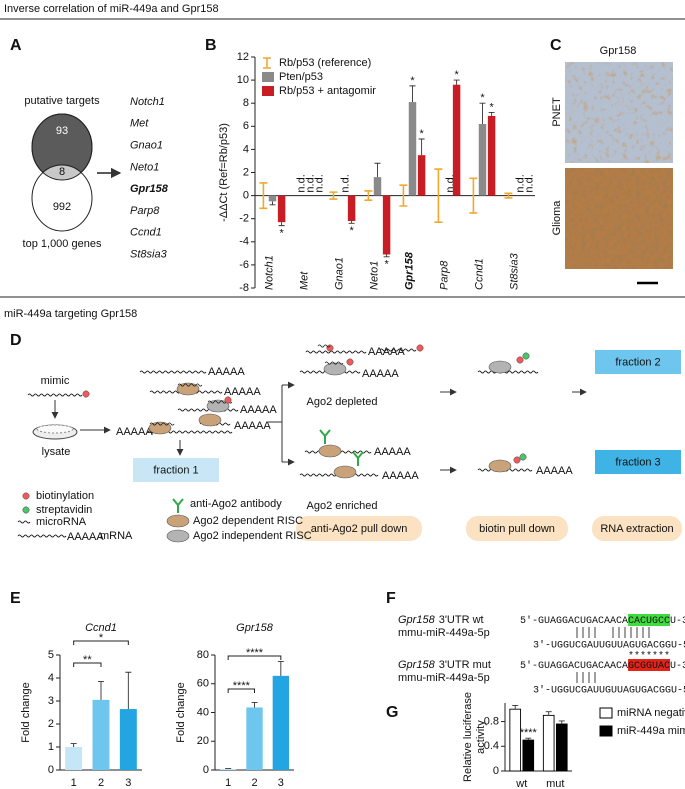  Describe the element at coordinates (637, 362) in the screenshot. I see `fraction-label: fraction 2` at that location.